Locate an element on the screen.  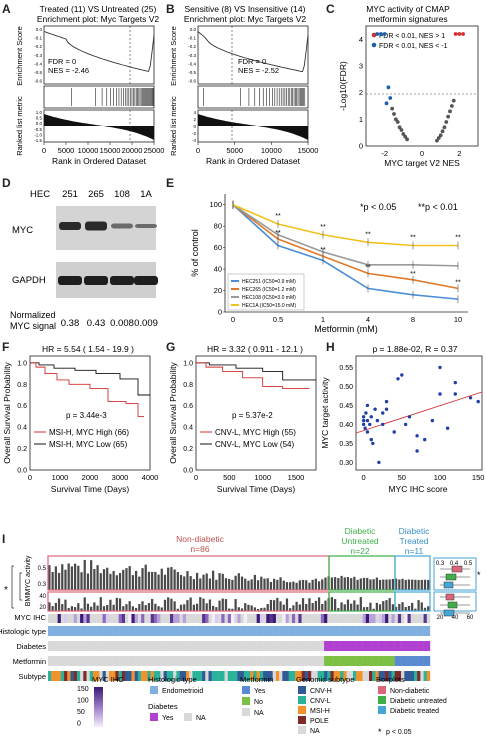
ytick-label: 0.2 is located at coordinates (22, 449).